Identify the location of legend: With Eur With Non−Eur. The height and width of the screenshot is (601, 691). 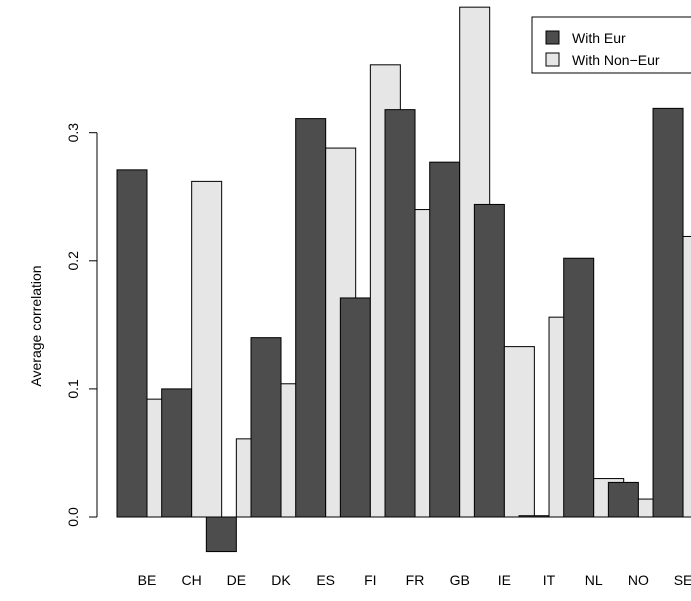
(611, 45).